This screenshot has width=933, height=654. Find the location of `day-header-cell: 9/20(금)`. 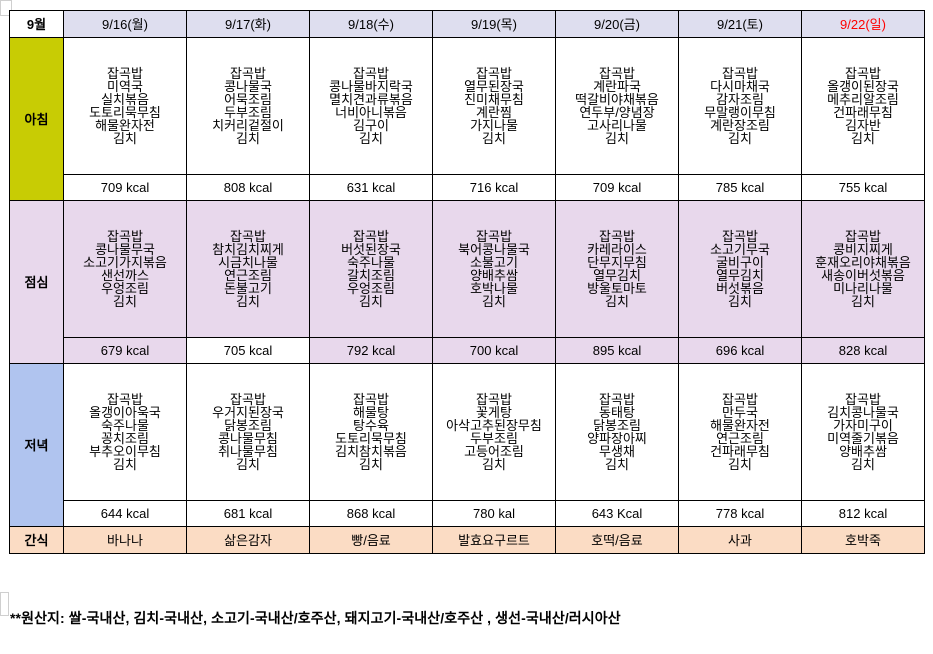

day-header-cell: 9/20(금) is located at coordinates (617, 24).